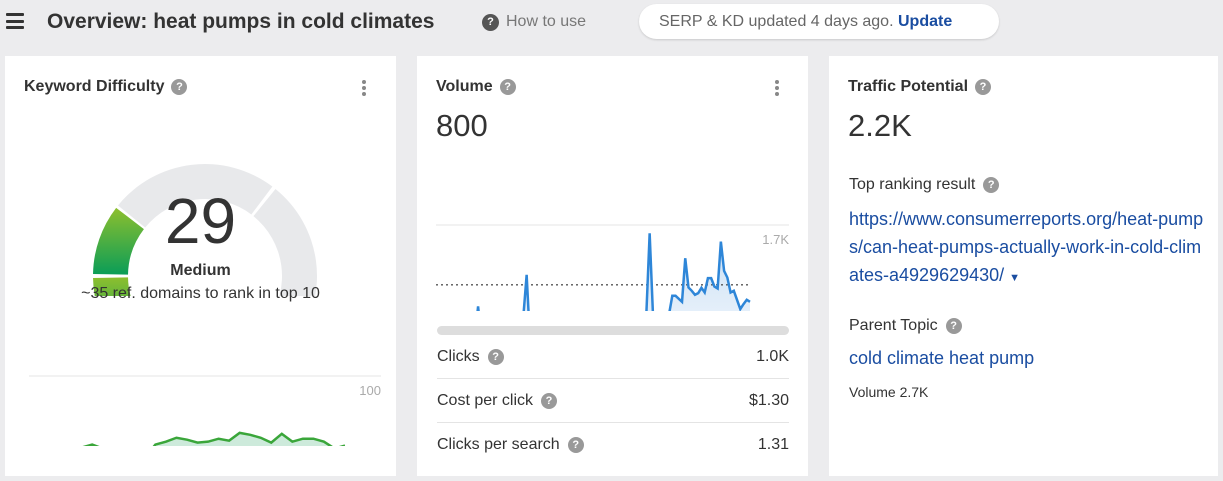  What do you see at coordinates (613, 445) in the screenshot?
I see `metric-row-clicks-per-search: Clicks per search? 1.31` at bounding box center [613, 445].